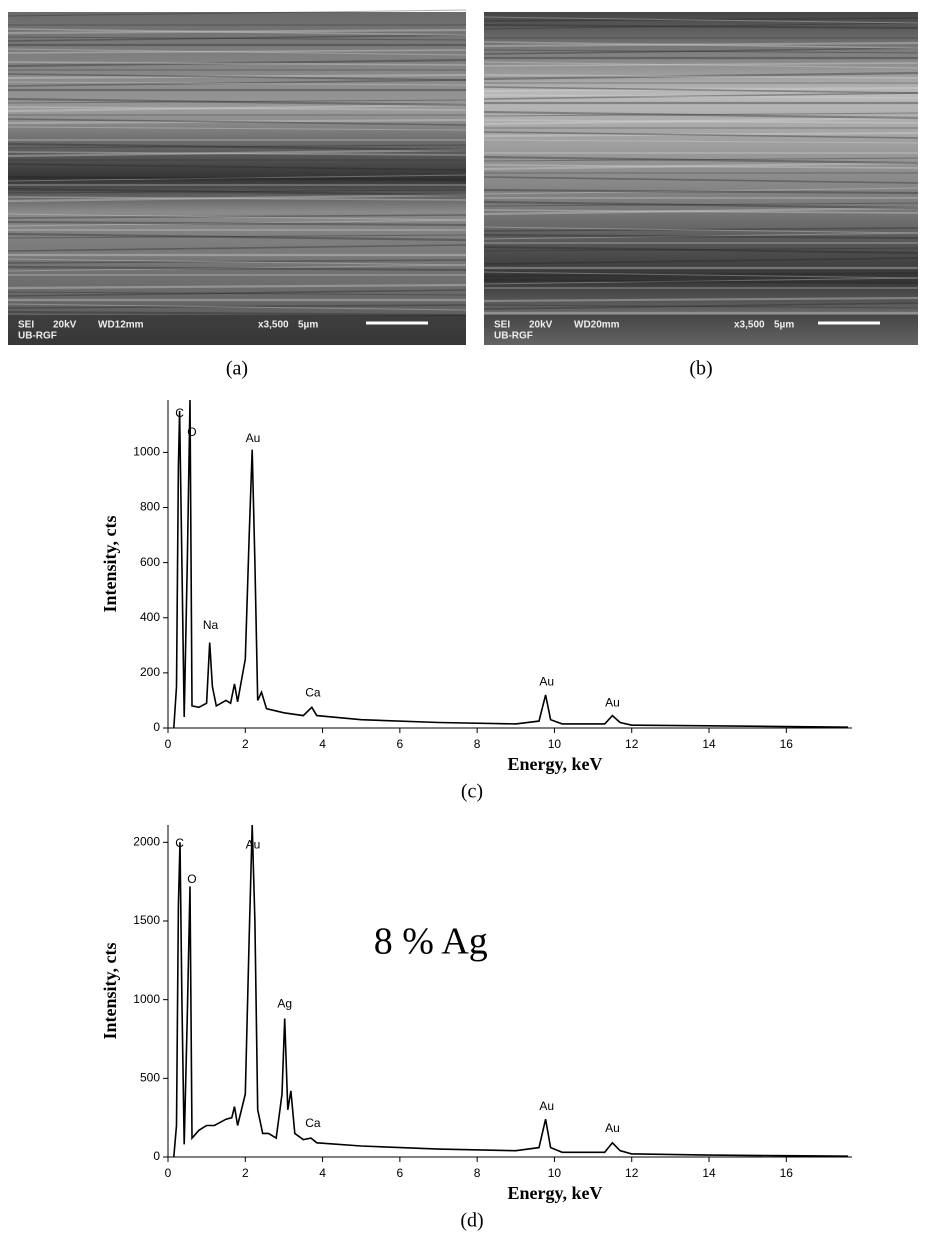 This screenshot has height=1241, width=926. What do you see at coordinates (284, 1004) in the screenshot?
I see `annotation: Ag` at bounding box center [284, 1004].